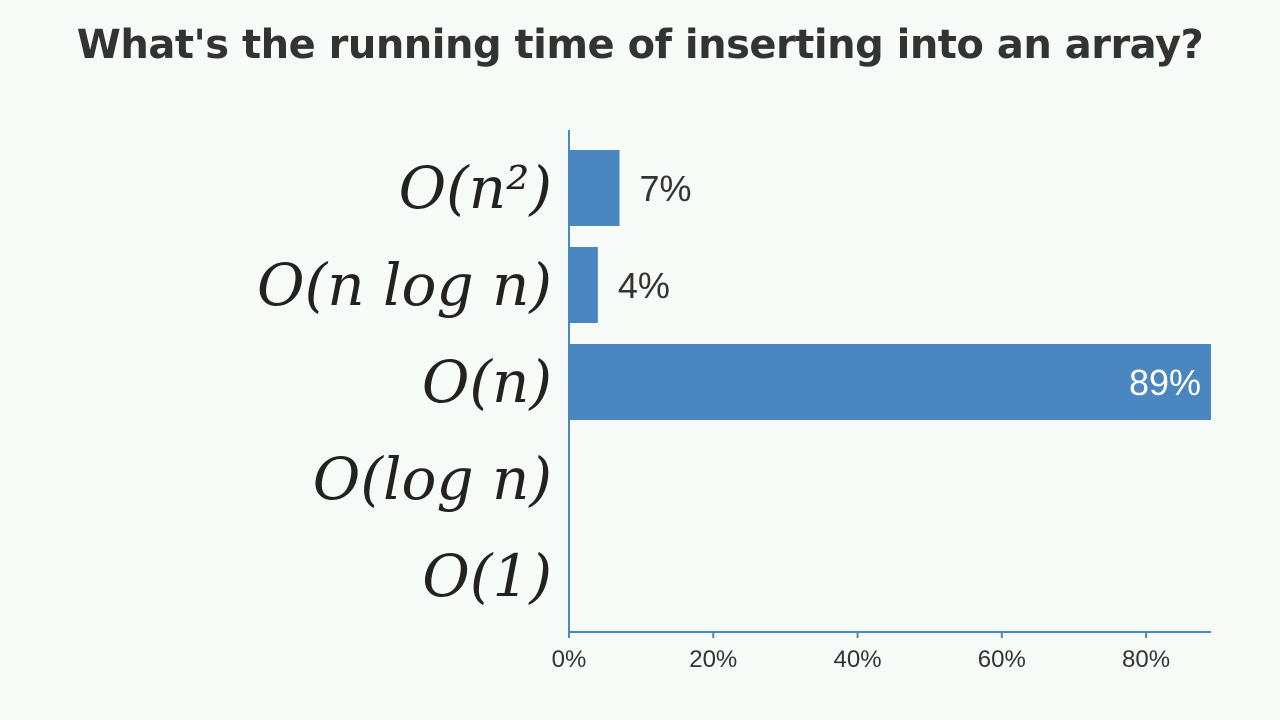 This screenshot has width=1280, height=720. Describe the element at coordinates (909, 285) in the screenshot. I see `data-labels: 7% 4% 89%` at that location.